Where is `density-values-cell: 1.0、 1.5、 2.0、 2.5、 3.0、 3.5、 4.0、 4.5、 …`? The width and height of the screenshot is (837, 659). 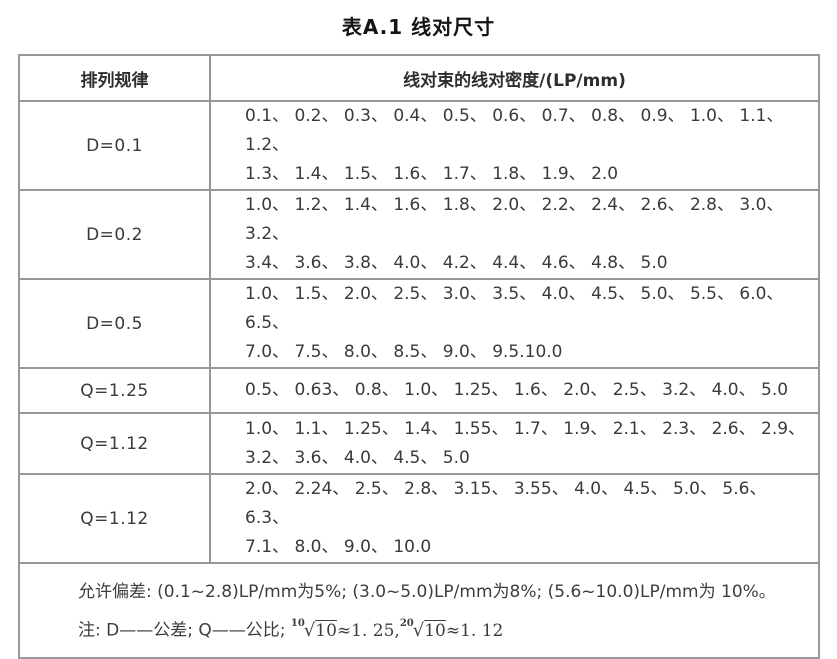 density-values-cell: 1.0、 1.5、 2.0、 2.5、 3.0、 3.5、 4.0、 4.5、 … is located at coordinates (514, 323).